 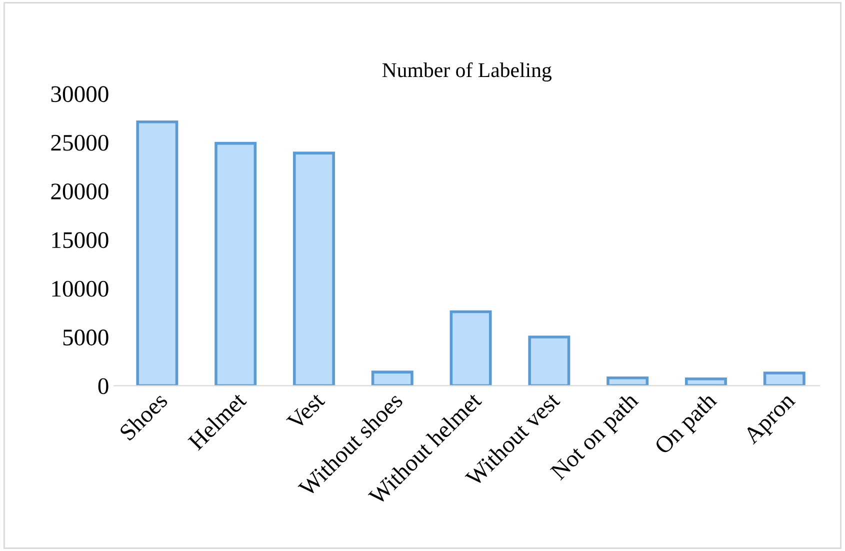 I want to click on y-tick-label: 15000, so click(x=80, y=240).